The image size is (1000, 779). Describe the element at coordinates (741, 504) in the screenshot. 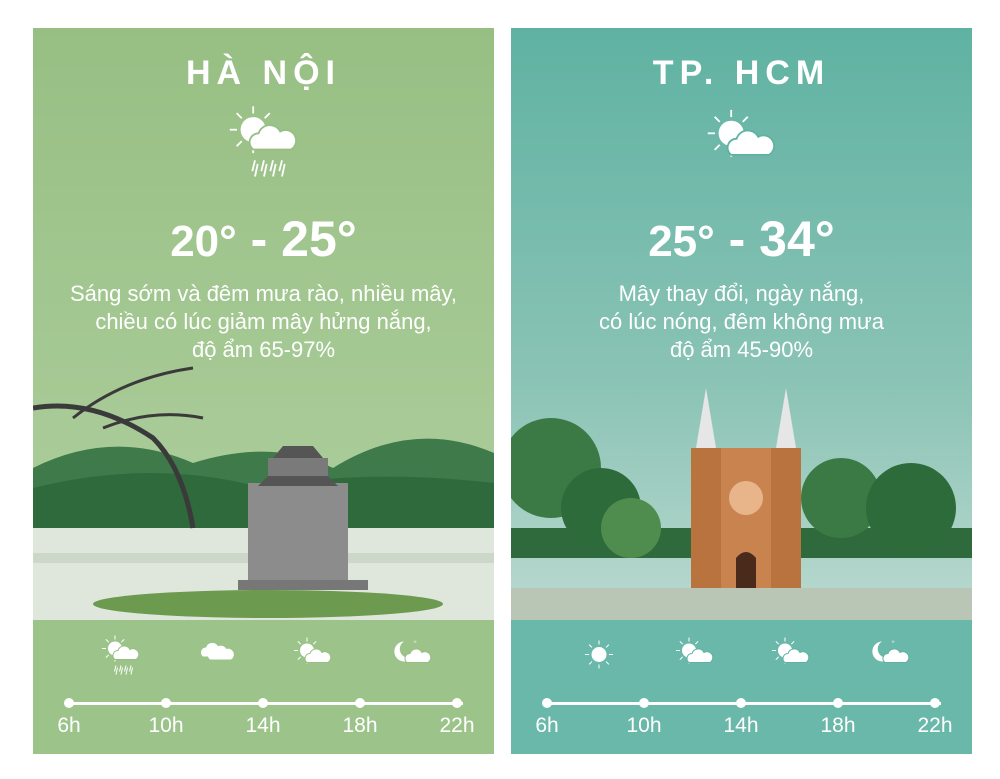

I see `notre-dame-cathedral-illustration` at that location.